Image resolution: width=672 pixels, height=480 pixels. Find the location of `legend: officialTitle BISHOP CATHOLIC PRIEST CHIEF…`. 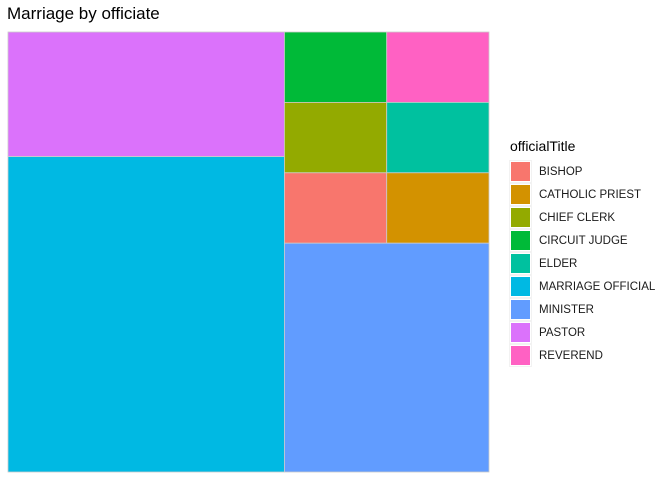

legend: officialTitle BISHOP CATHOLIC PRIEST CHIEF… is located at coordinates (582, 252).